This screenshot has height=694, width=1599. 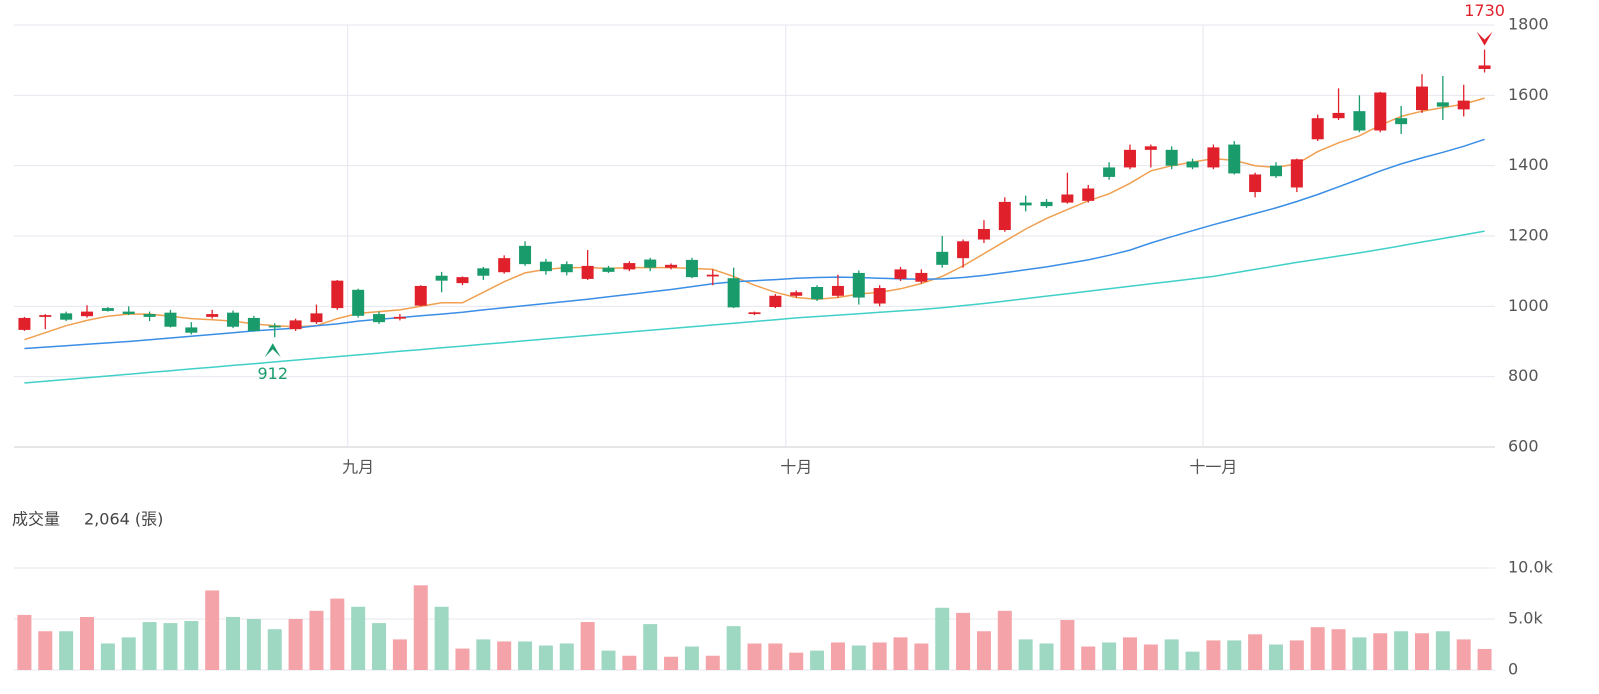 I want to click on volume-value-label: 2,064 (張), so click(x=123, y=519).